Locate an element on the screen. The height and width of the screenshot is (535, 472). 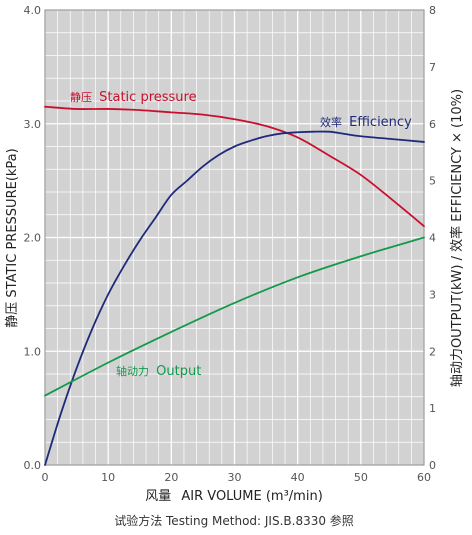
y-left-tick-label: 4.0 is located at coordinates (33, 10).